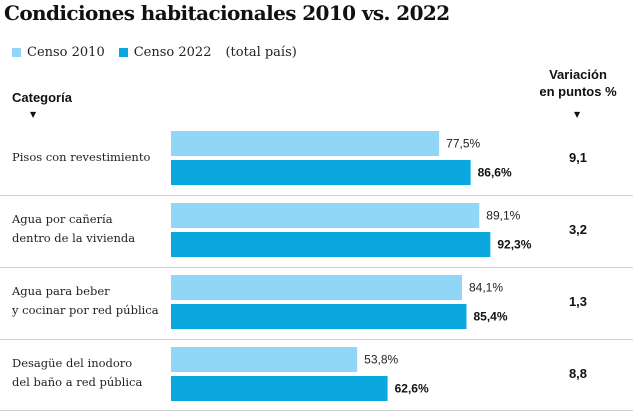 Image resolution: width=633 pixels, height=418 pixels. Describe the element at coordinates (577, 114) in the screenshot. I see `variation-header-arrow-icon: ▼` at that location.